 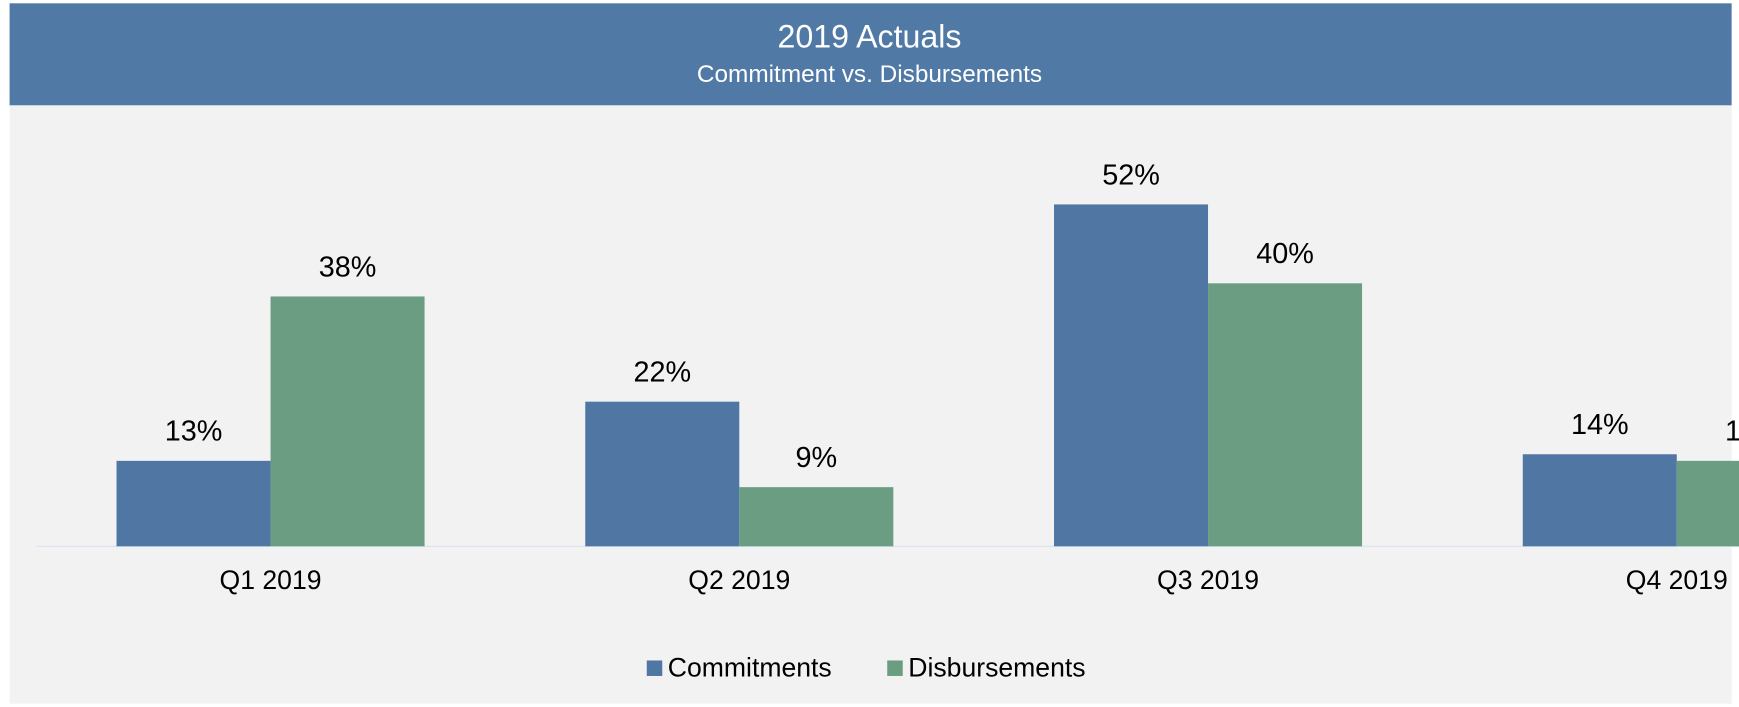 What do you see at coordinates (662, 373) in the screenshot?
I see `data-label: 22%` at bounding box center [662, 373].